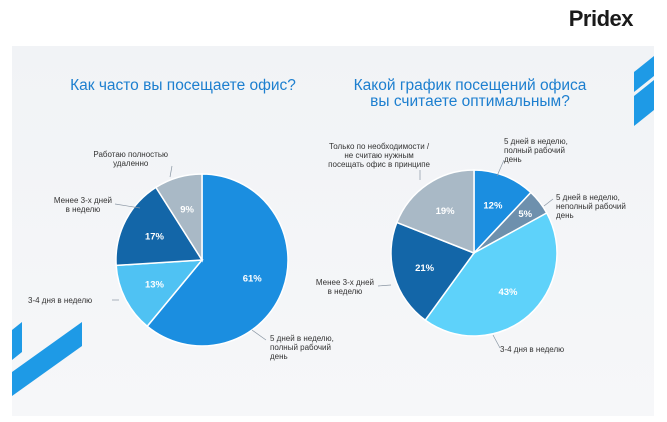 This screenshot has width=667, height=422. I want to click on chart-1-slice-3-leader, so click(127, 206).